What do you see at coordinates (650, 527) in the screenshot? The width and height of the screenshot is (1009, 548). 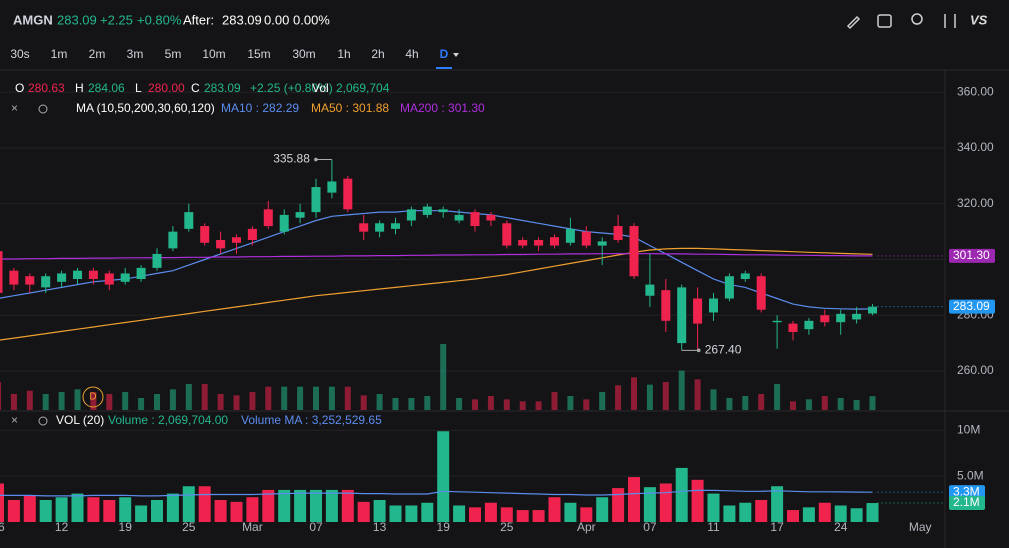 I see `x-tick-label: 07` at bounding box center [650, 527].